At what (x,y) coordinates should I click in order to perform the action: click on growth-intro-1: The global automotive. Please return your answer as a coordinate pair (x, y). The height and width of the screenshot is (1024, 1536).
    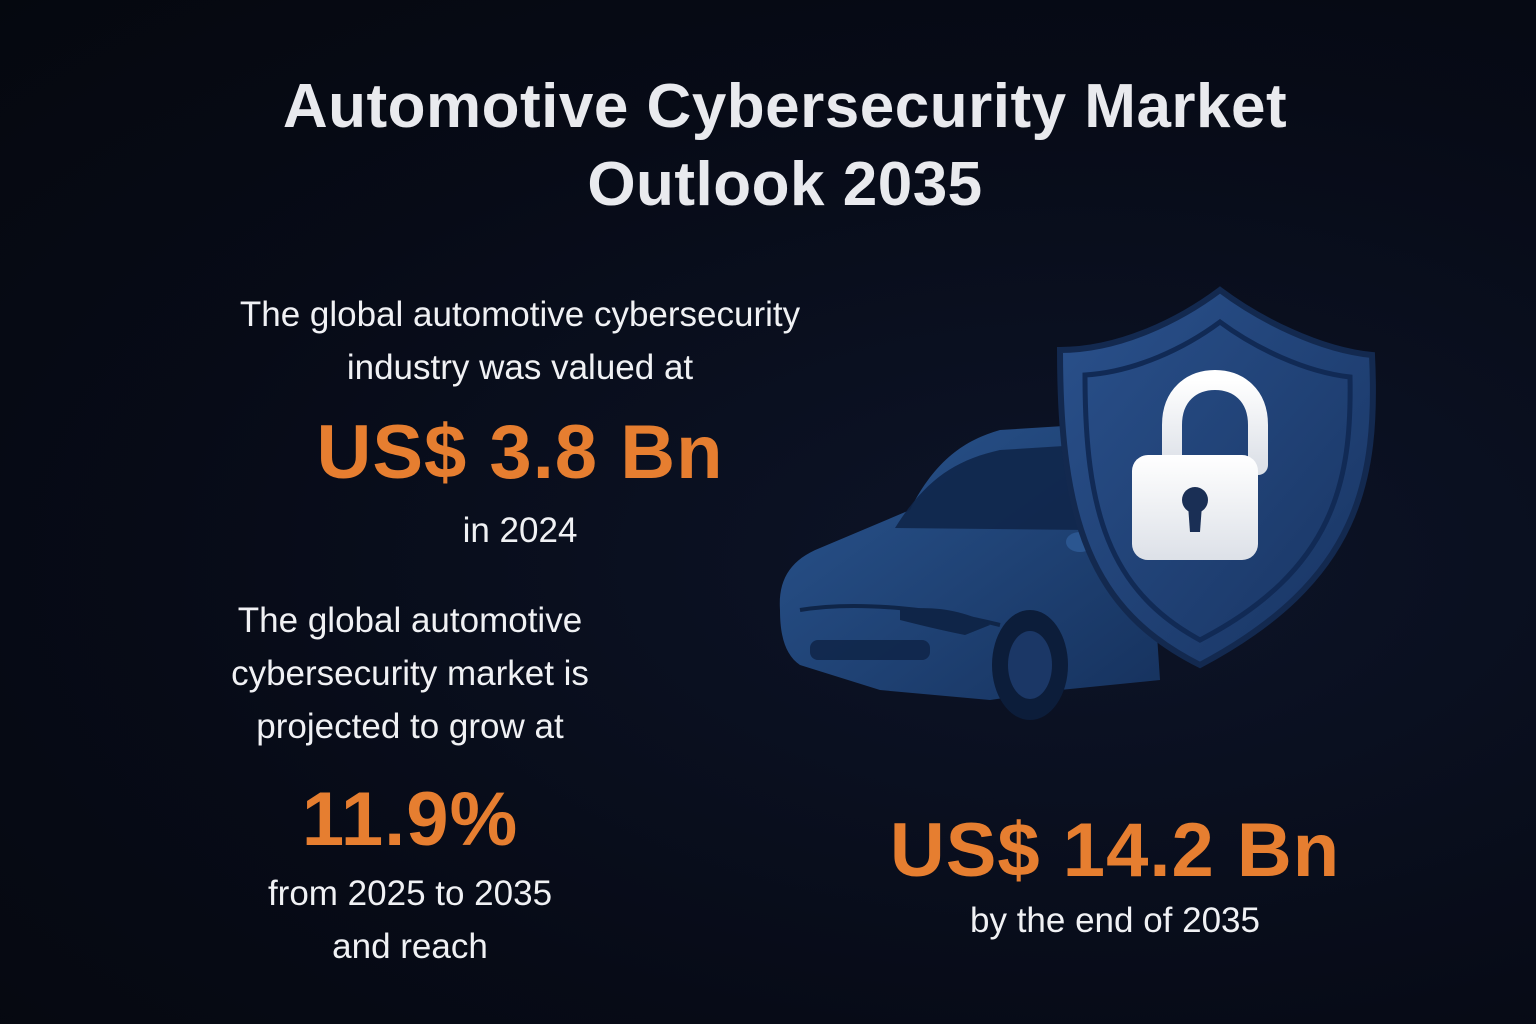
    Looking at the image, I should click on (410, 620).